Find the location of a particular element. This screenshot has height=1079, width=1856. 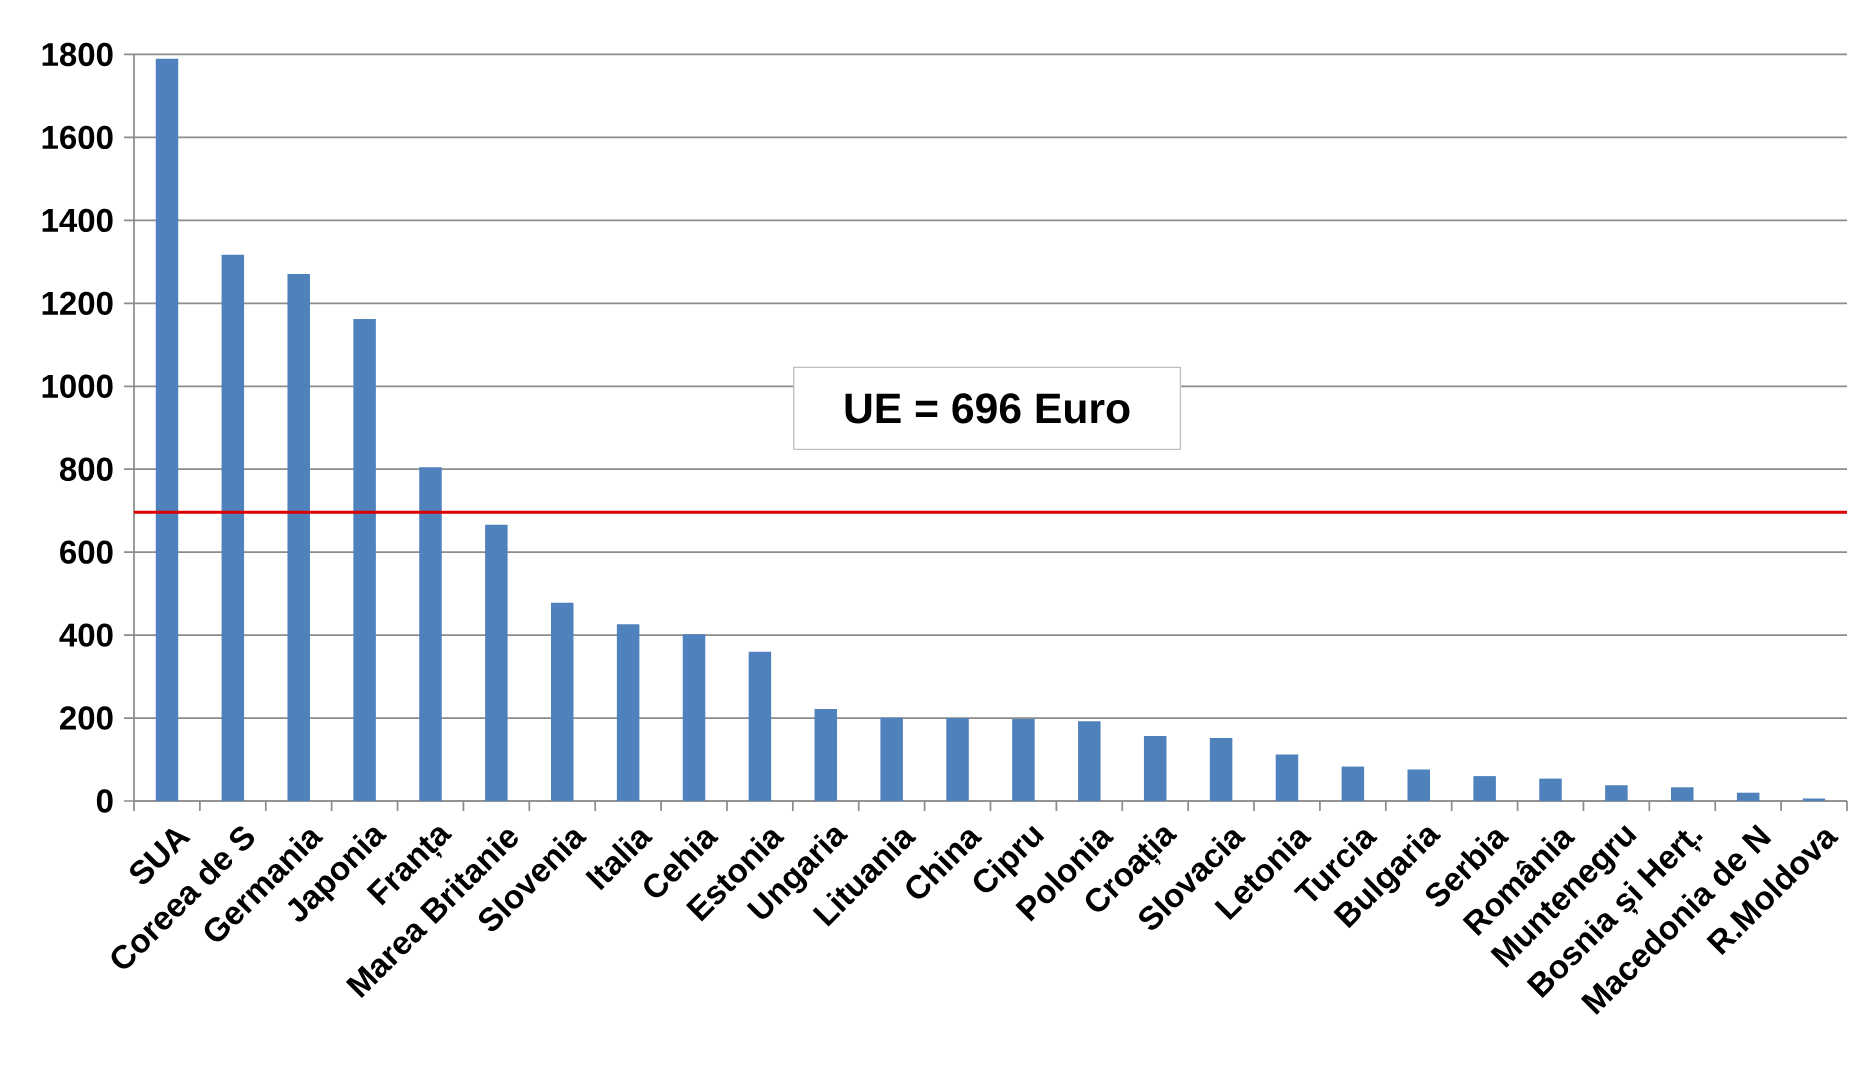

y-tick-label: 1800 is located at coordinates (77, 54).